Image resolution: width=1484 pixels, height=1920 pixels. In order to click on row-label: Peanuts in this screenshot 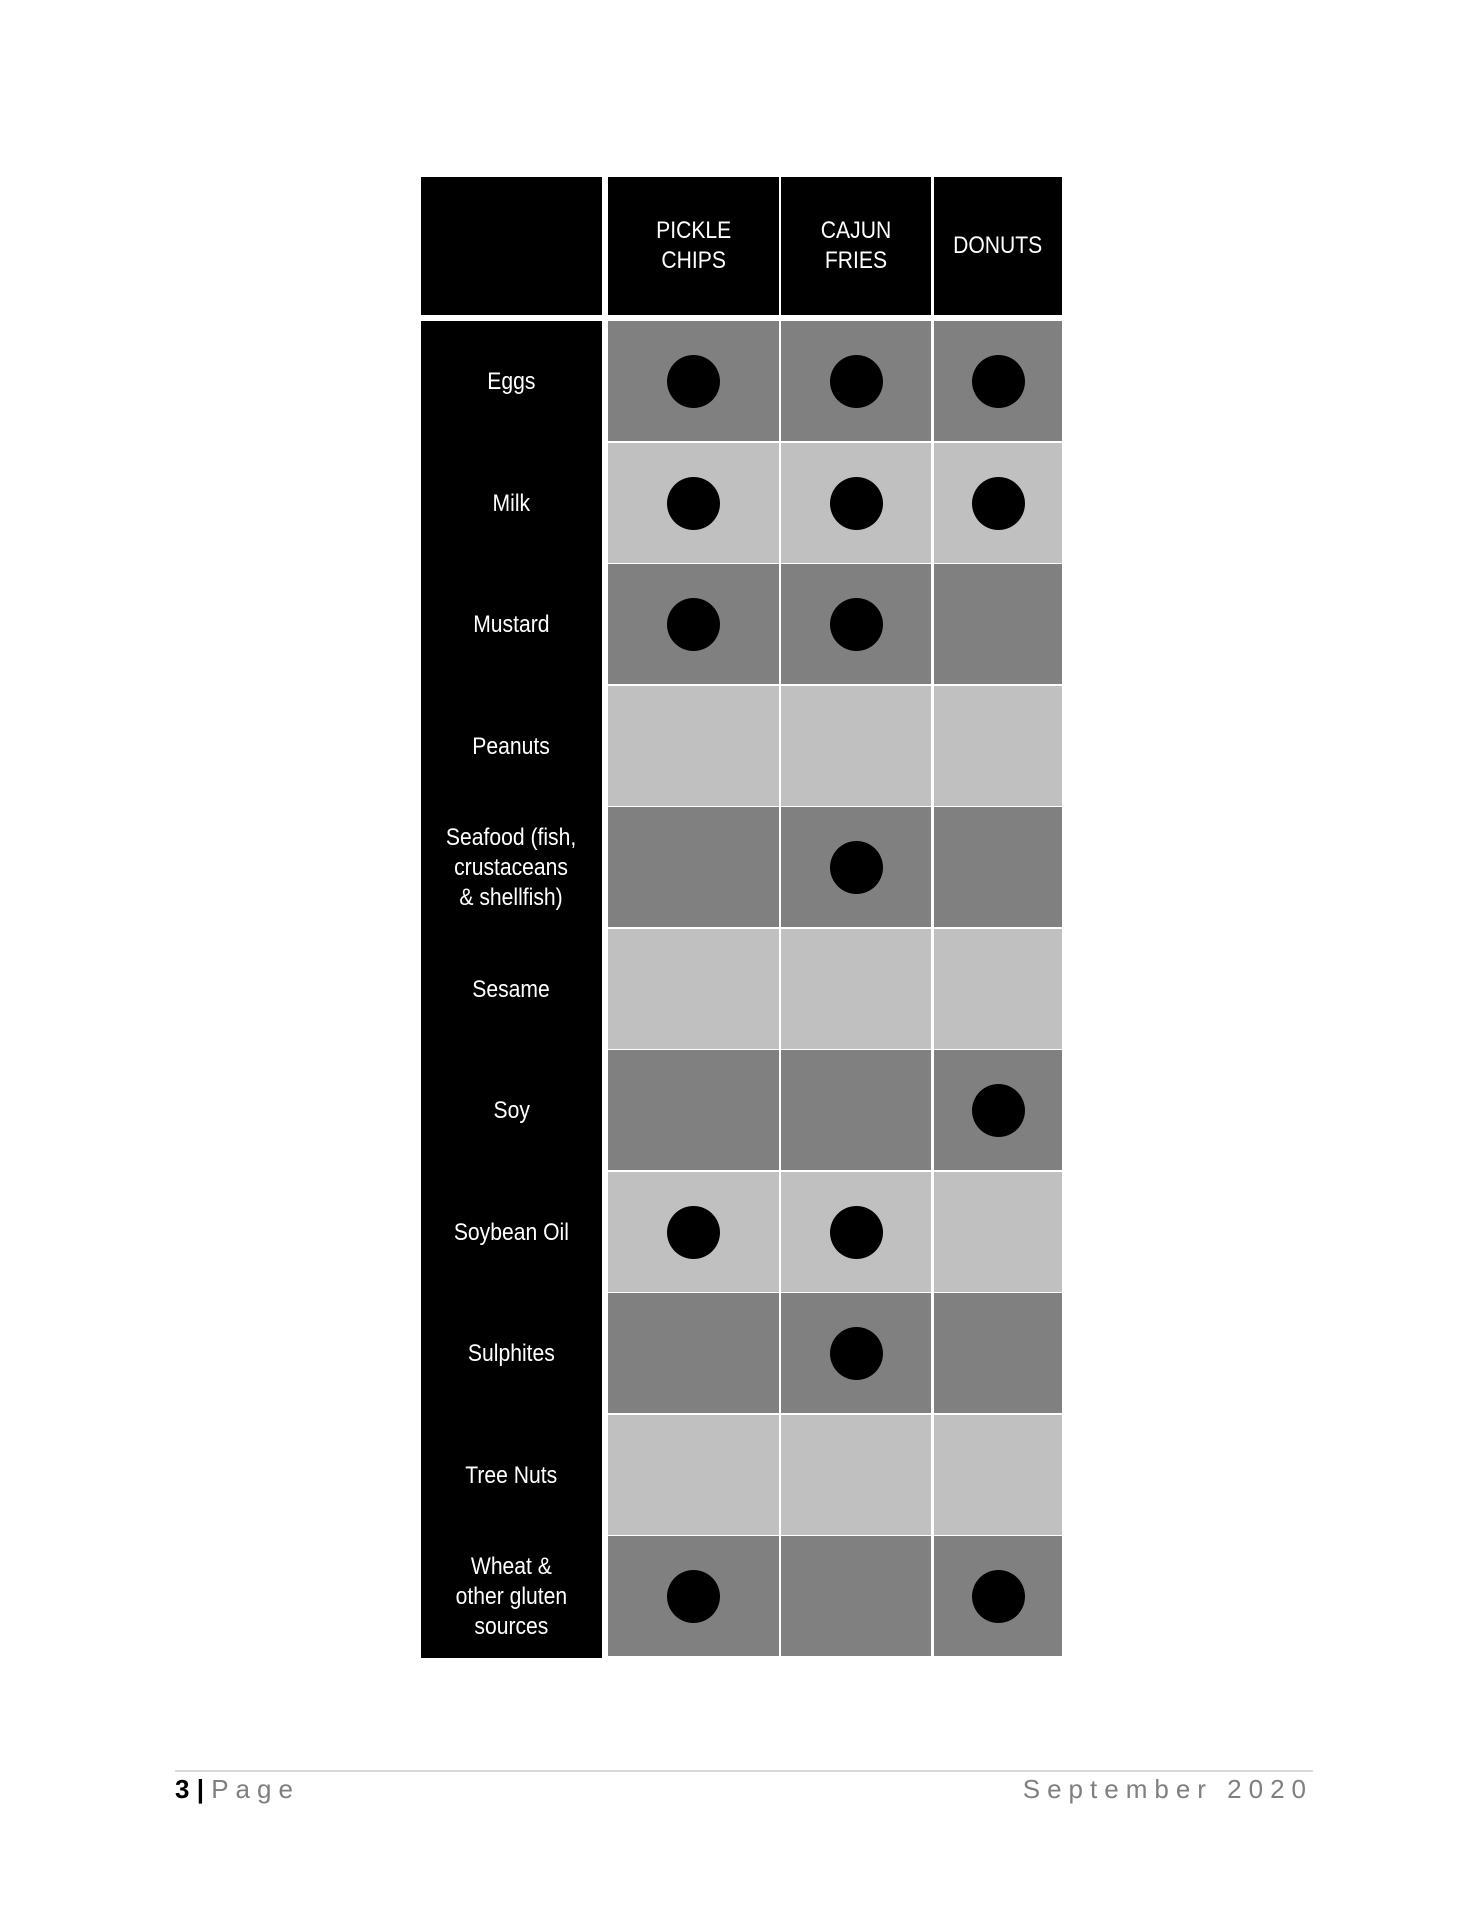, I will do `click(511, 747)`.